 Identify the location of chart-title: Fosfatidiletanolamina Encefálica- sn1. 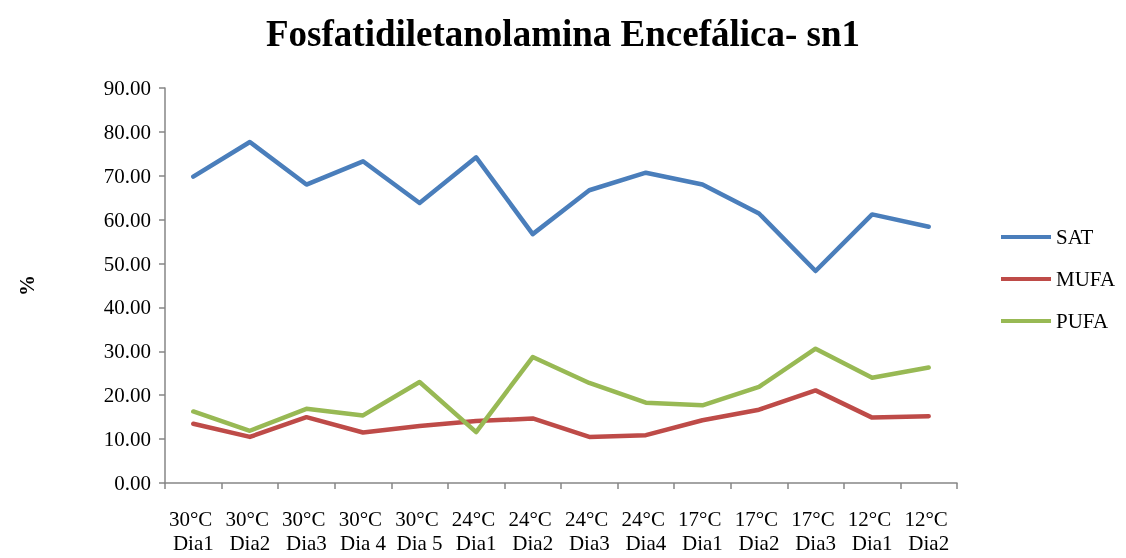
(563, 33).